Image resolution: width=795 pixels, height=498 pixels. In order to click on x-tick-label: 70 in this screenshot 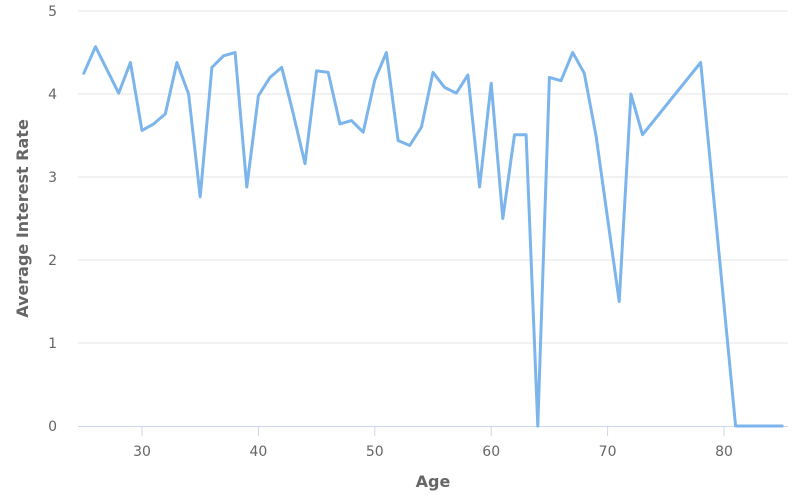, I will do `click(608, 452)`.